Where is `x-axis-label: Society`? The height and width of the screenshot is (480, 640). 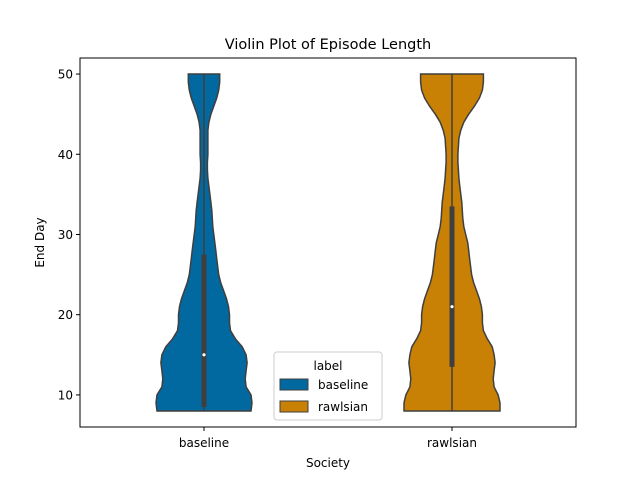 x-axis-label: Society is located at coordinates (328, 463).